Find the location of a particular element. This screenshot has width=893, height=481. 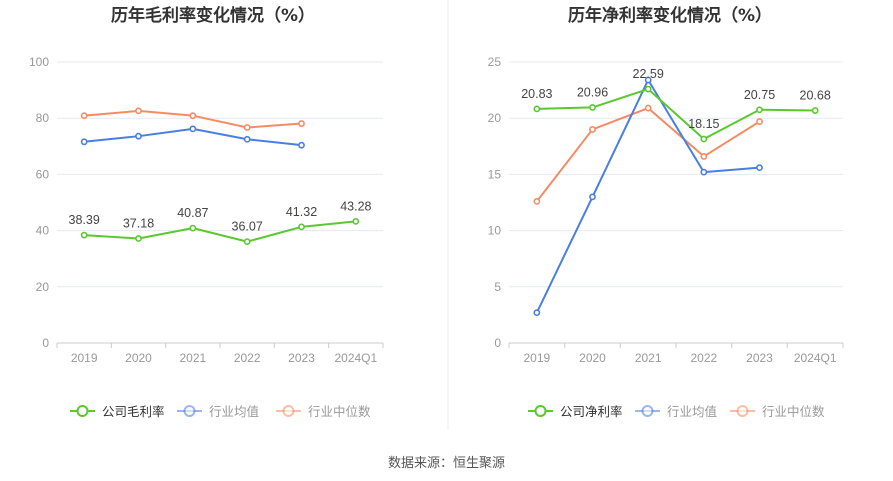

y-tick-label: 80 is located at coordinates (43, 118).